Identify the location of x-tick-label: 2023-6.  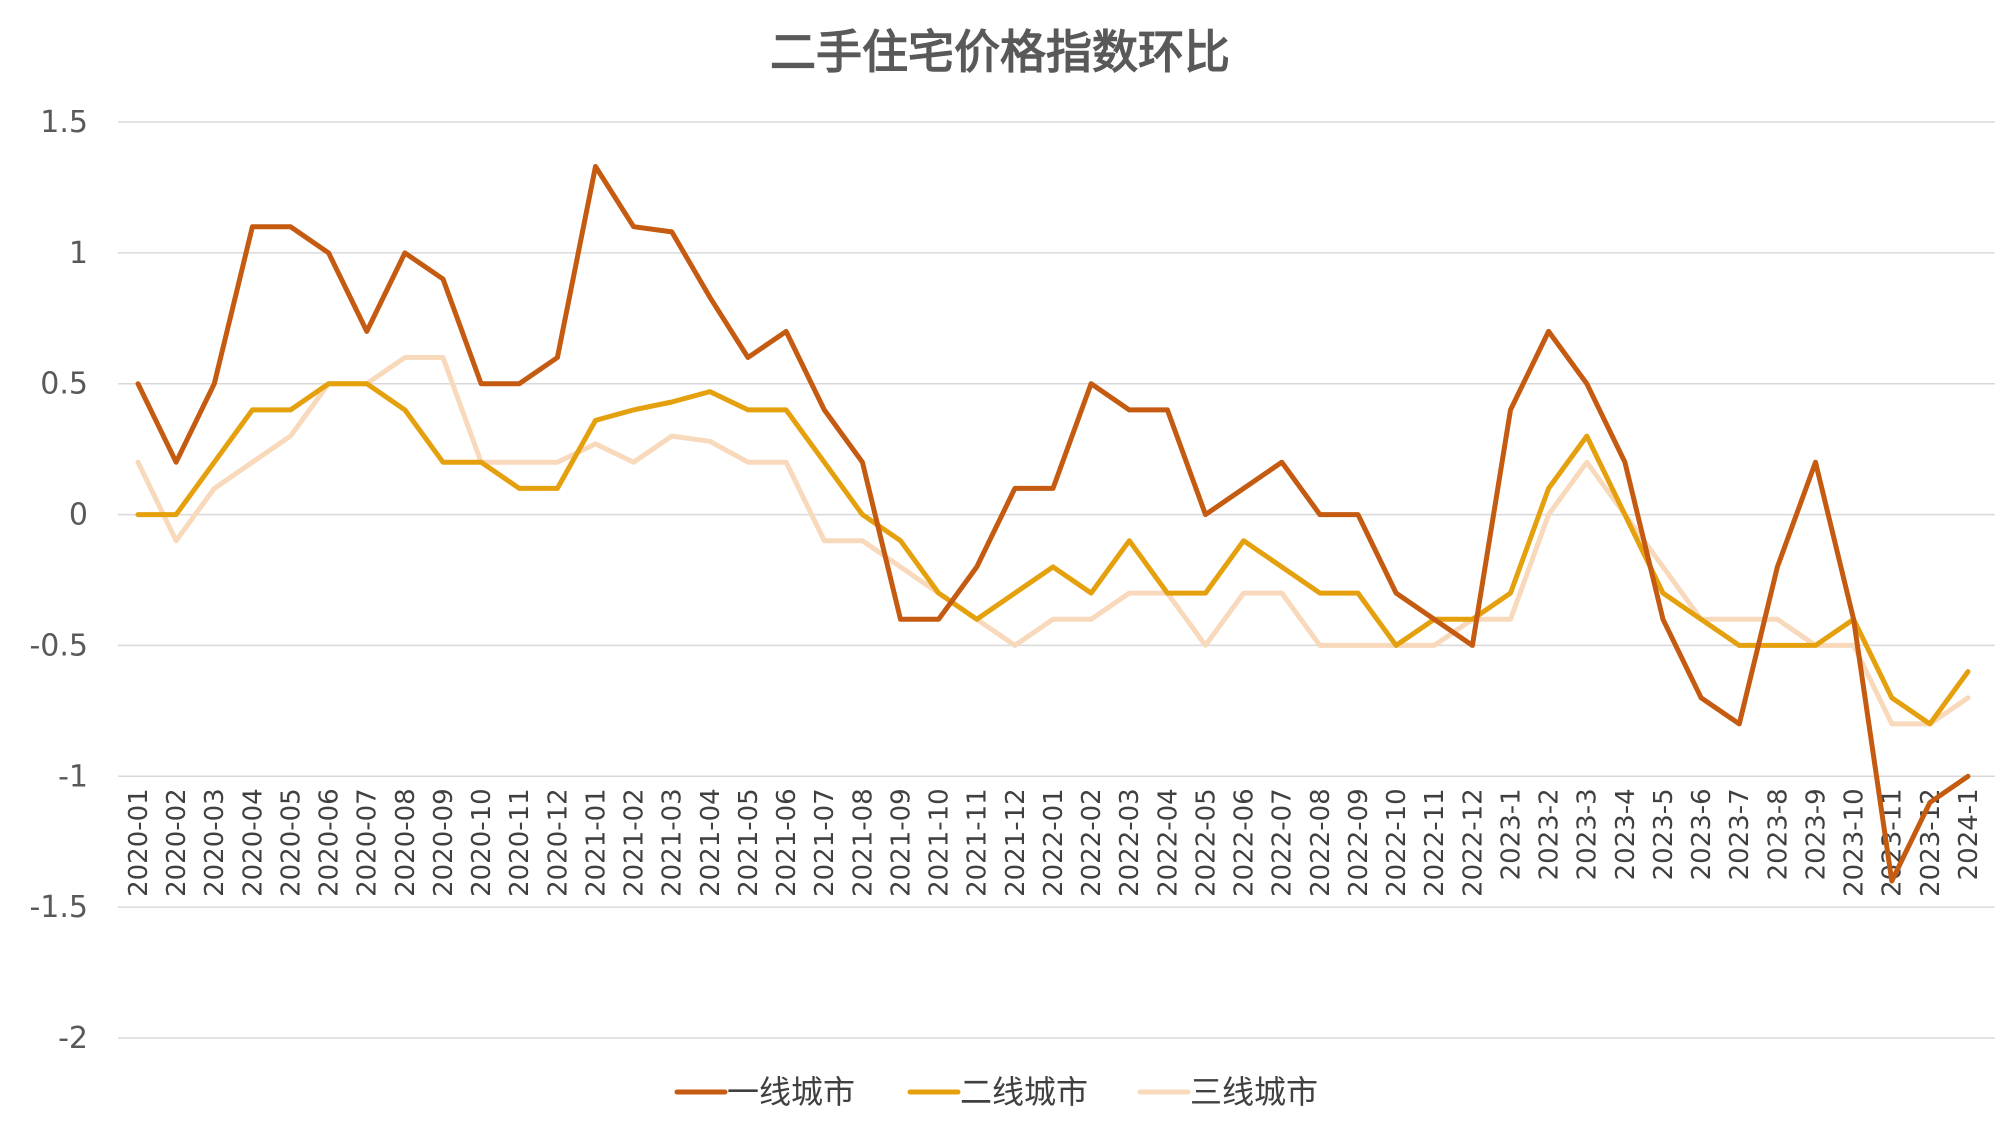
(1702, 834).